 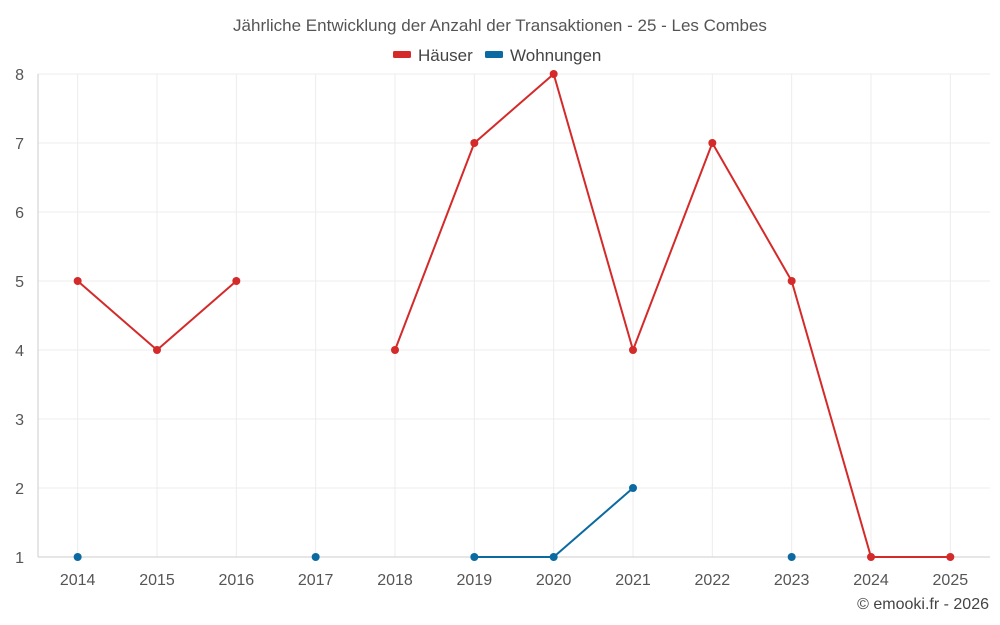 What do you see at coordinates (19, 75) in the screenshot?
I see `y-tick-label: 8` at bounding box center [19, 75].